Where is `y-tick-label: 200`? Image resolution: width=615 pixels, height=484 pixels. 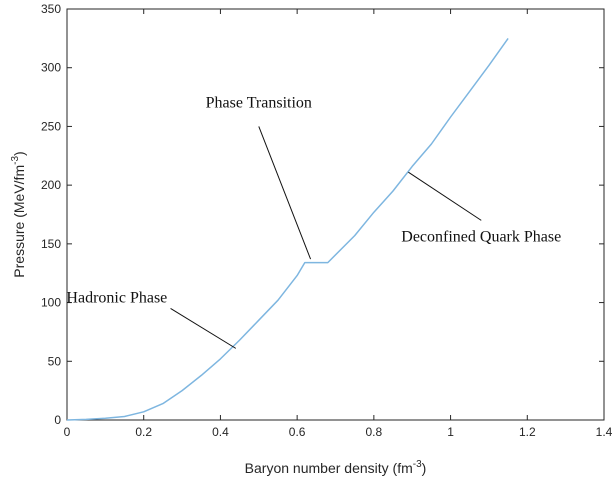 y-tick-label: 200 is located at coordinates (51, 185).